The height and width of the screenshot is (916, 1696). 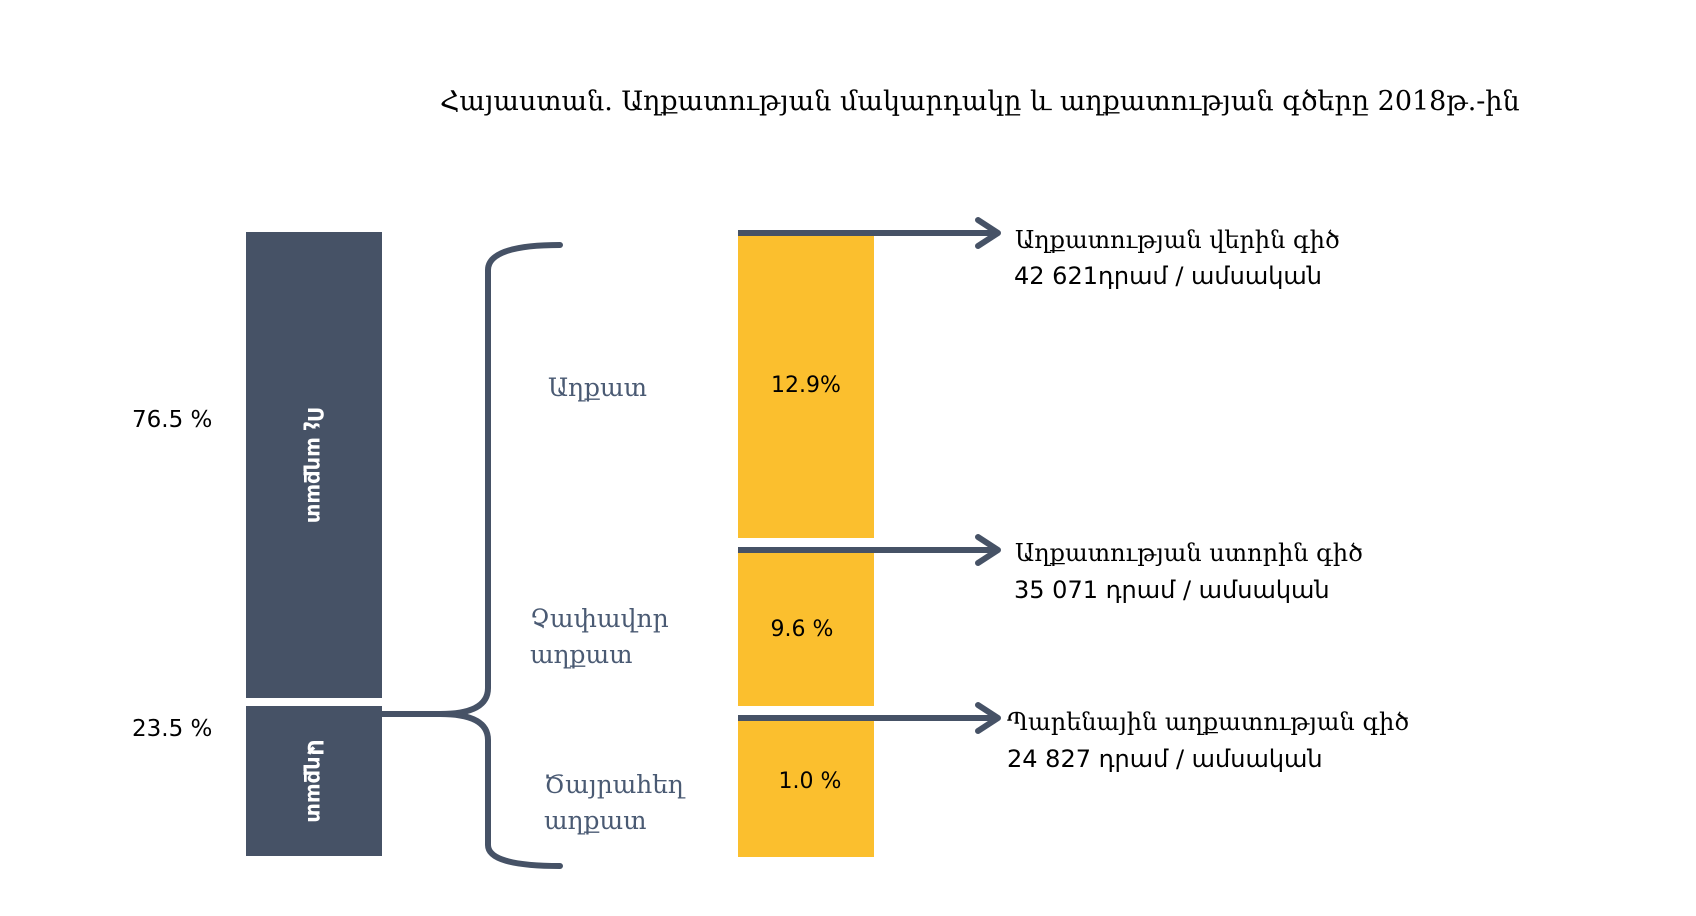 I want to click on lower-line-value: 35 071 դրամ / ամսական, so click(x=1172, y=590).